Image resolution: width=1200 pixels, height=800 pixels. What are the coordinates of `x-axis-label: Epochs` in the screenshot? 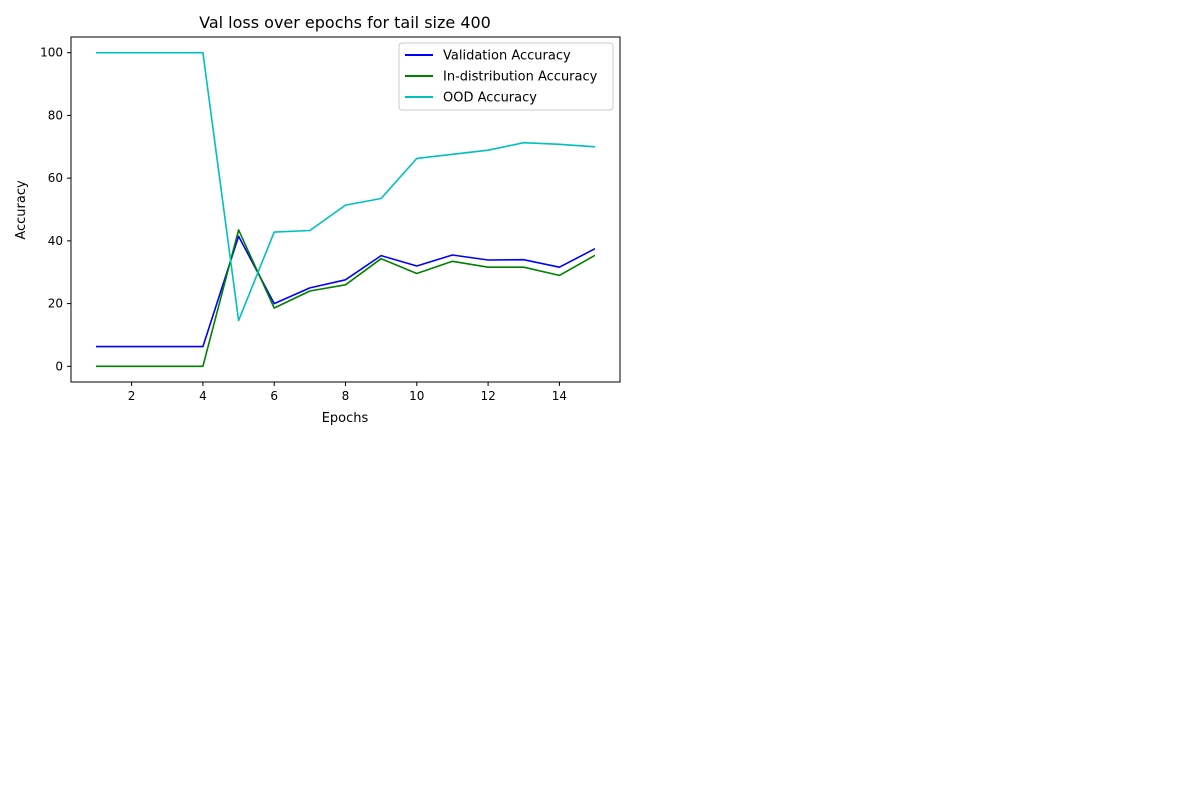 It's located at (345, 418).